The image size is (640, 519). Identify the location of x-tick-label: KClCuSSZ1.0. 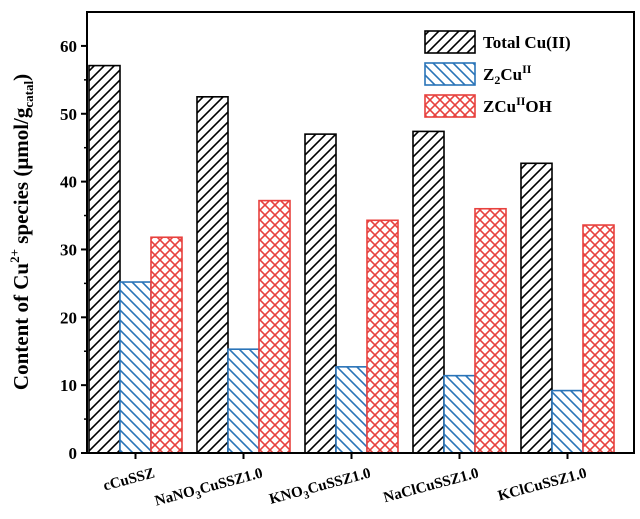
(542, 484).